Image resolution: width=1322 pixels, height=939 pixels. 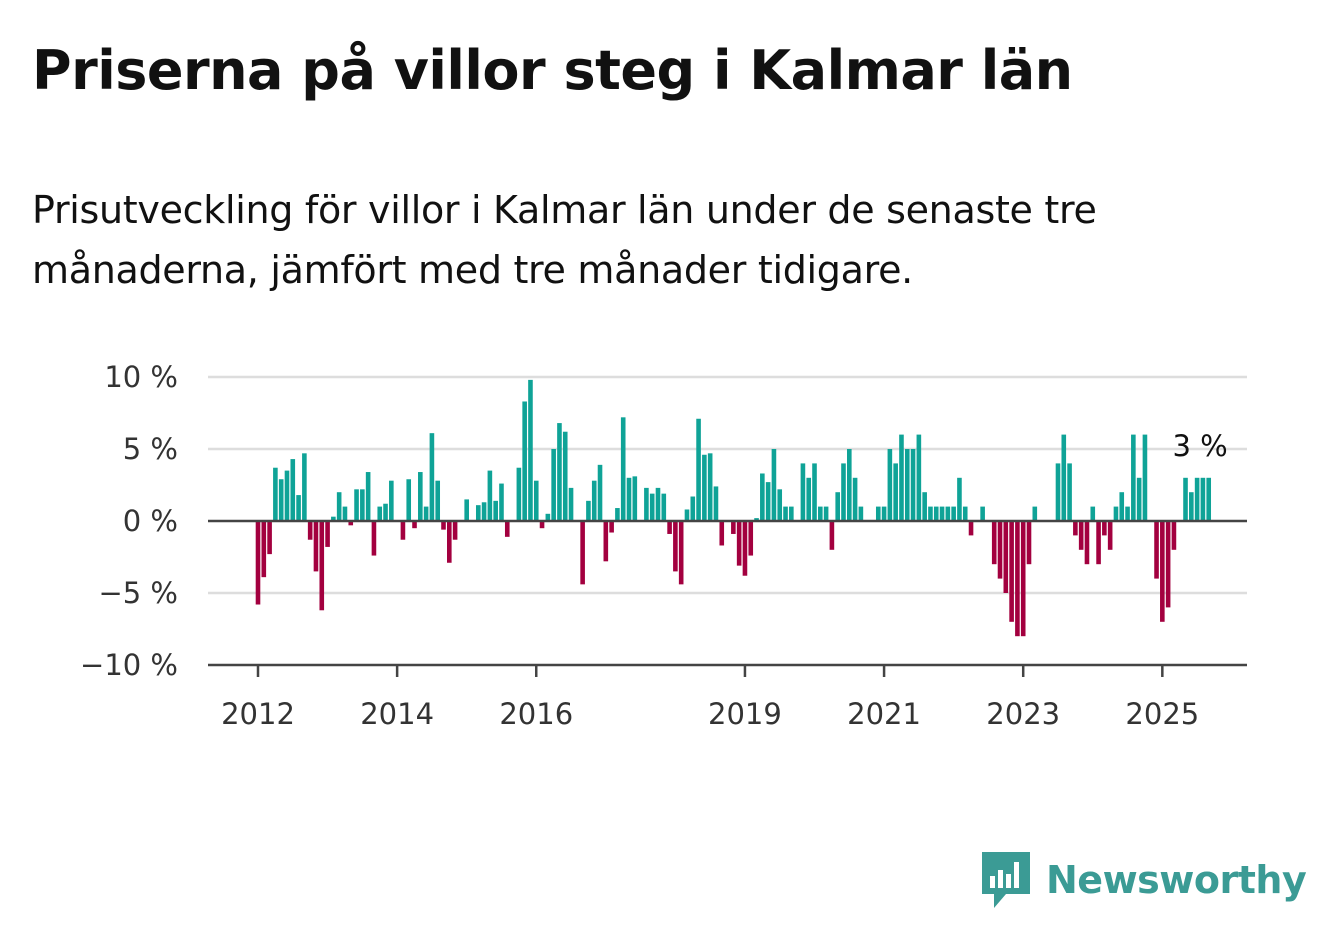 What do you see at coordinates (727, 593) in the screenshot?
I see `axes` at bounding box center [727, 593].